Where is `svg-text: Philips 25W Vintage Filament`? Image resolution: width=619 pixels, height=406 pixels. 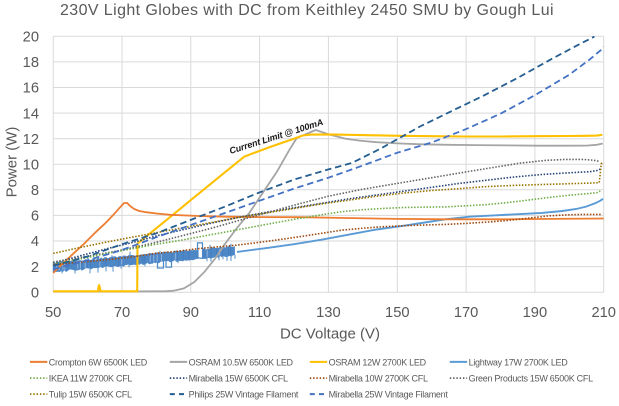
svg-text: Philips 25W Vintage Filament is located at coordinates (244, 395).